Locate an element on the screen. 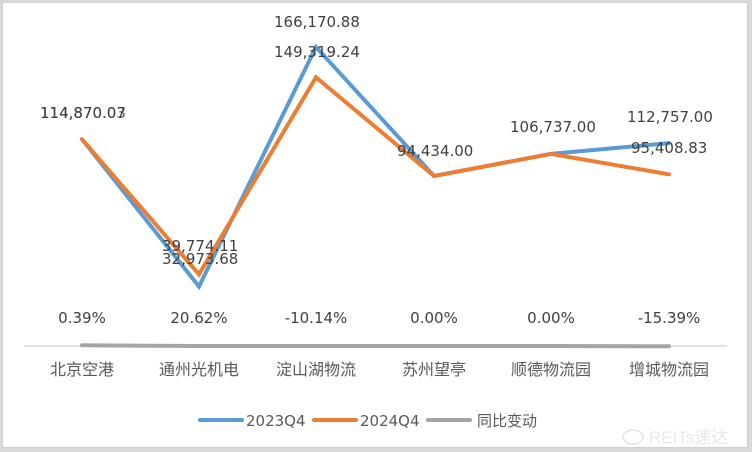  watermark: REITs速达 is located at coordinates (675, 437).